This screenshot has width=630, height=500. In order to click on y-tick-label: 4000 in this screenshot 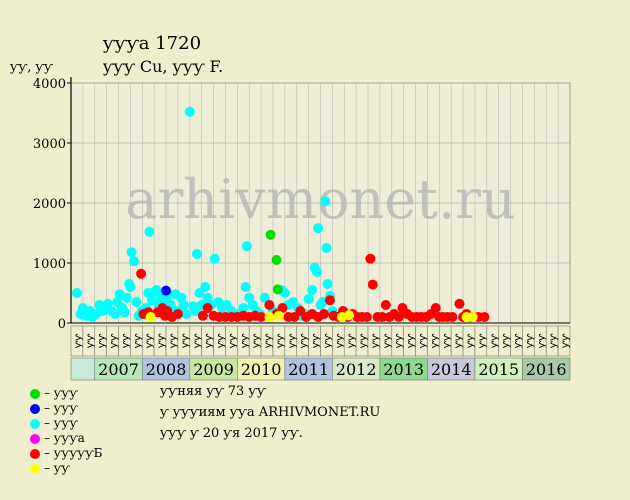, I will do `click(49, 84)`.